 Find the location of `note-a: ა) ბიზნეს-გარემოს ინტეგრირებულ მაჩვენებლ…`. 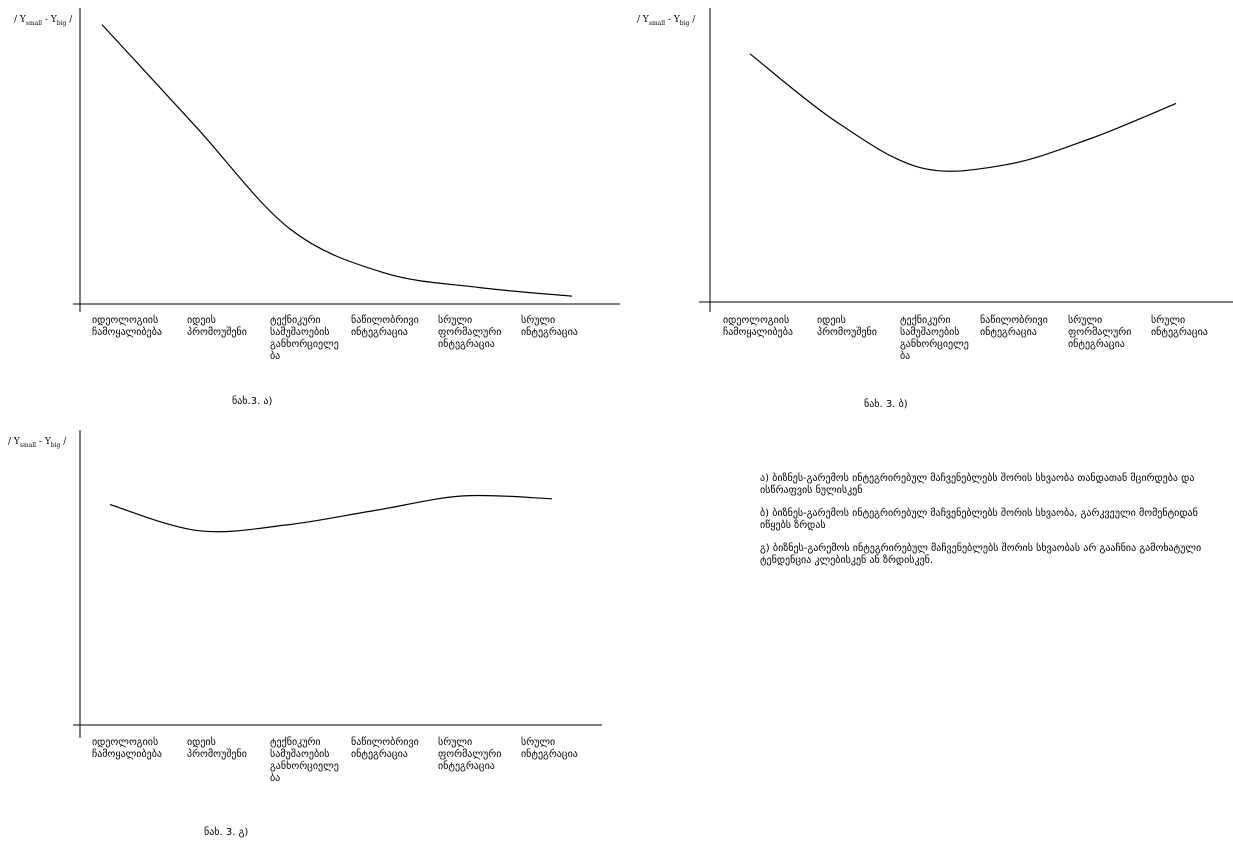

note-a: ა) ბიზნეს-გარემოს ინტეგრირებულ მაჩვენებლ… is located at coordinates (977, 484).